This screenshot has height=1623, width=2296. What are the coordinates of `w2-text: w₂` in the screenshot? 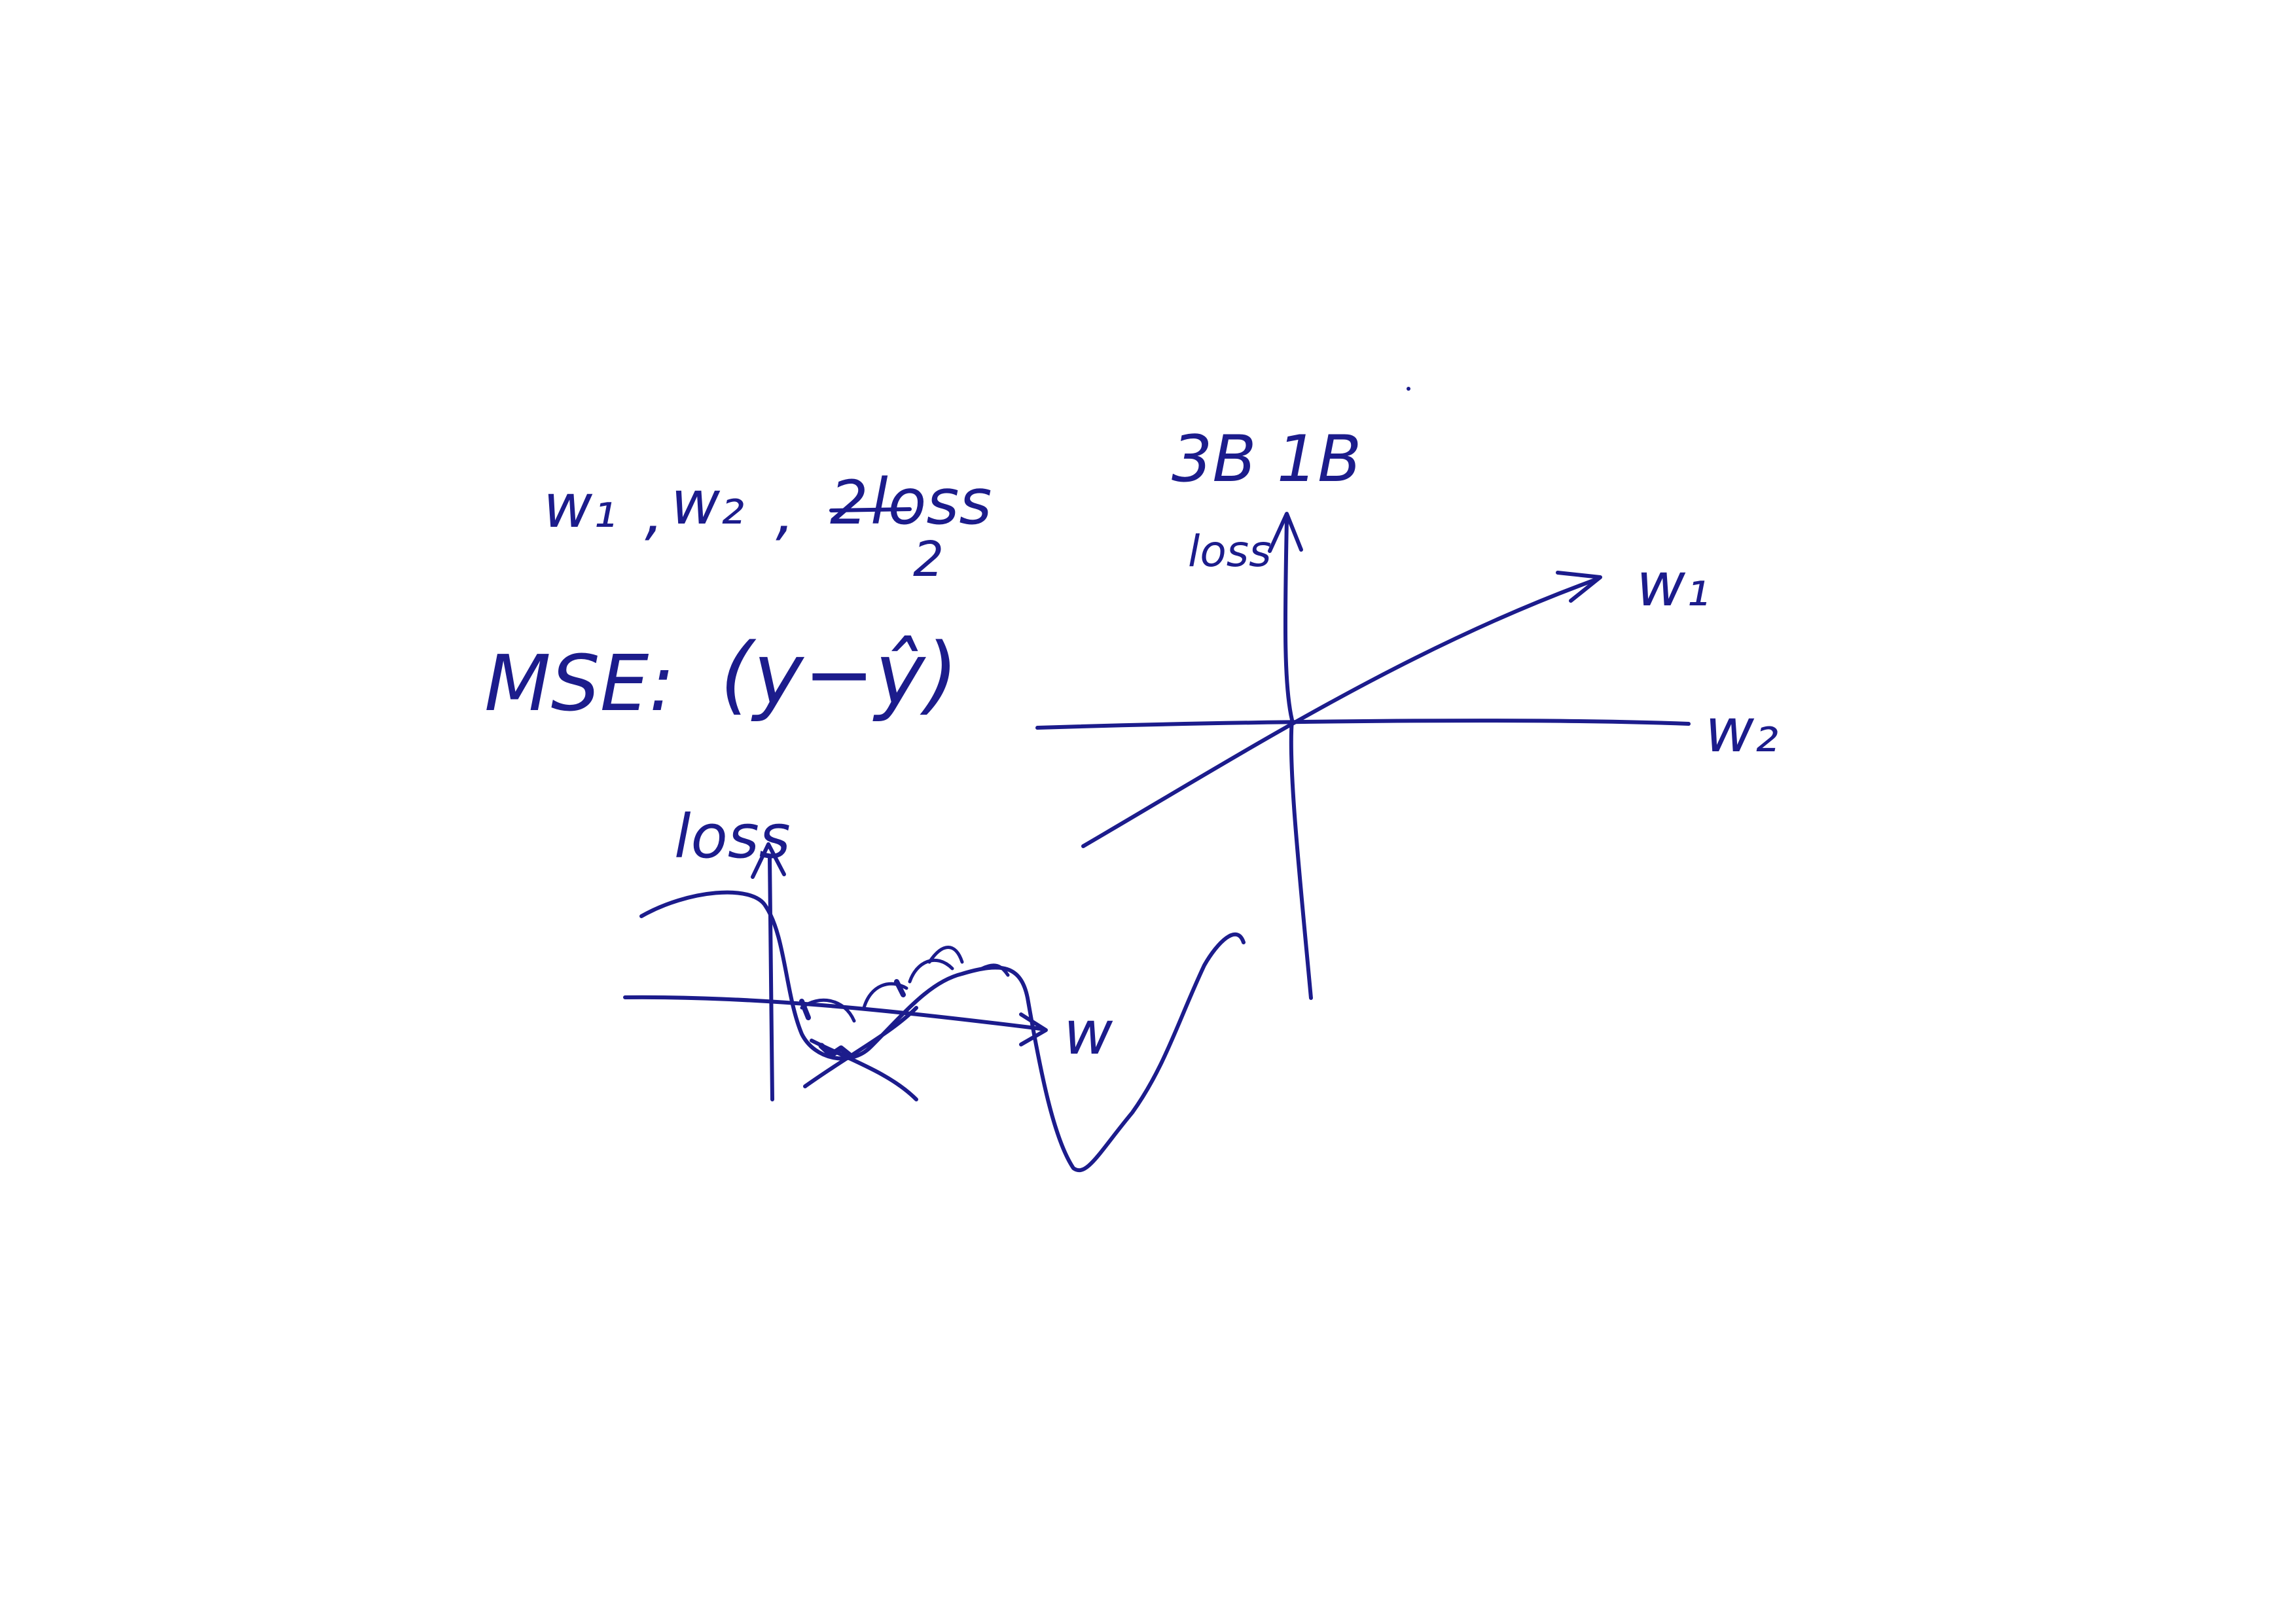 It's located at (708, 503).